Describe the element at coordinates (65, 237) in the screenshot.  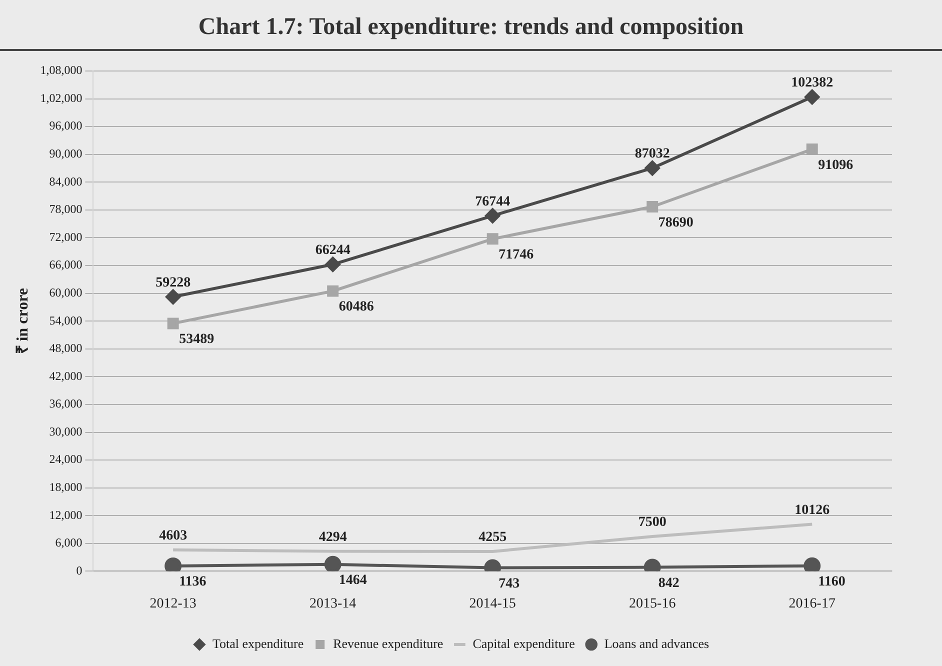
I see `y-tick-label: 72,000` at that location.